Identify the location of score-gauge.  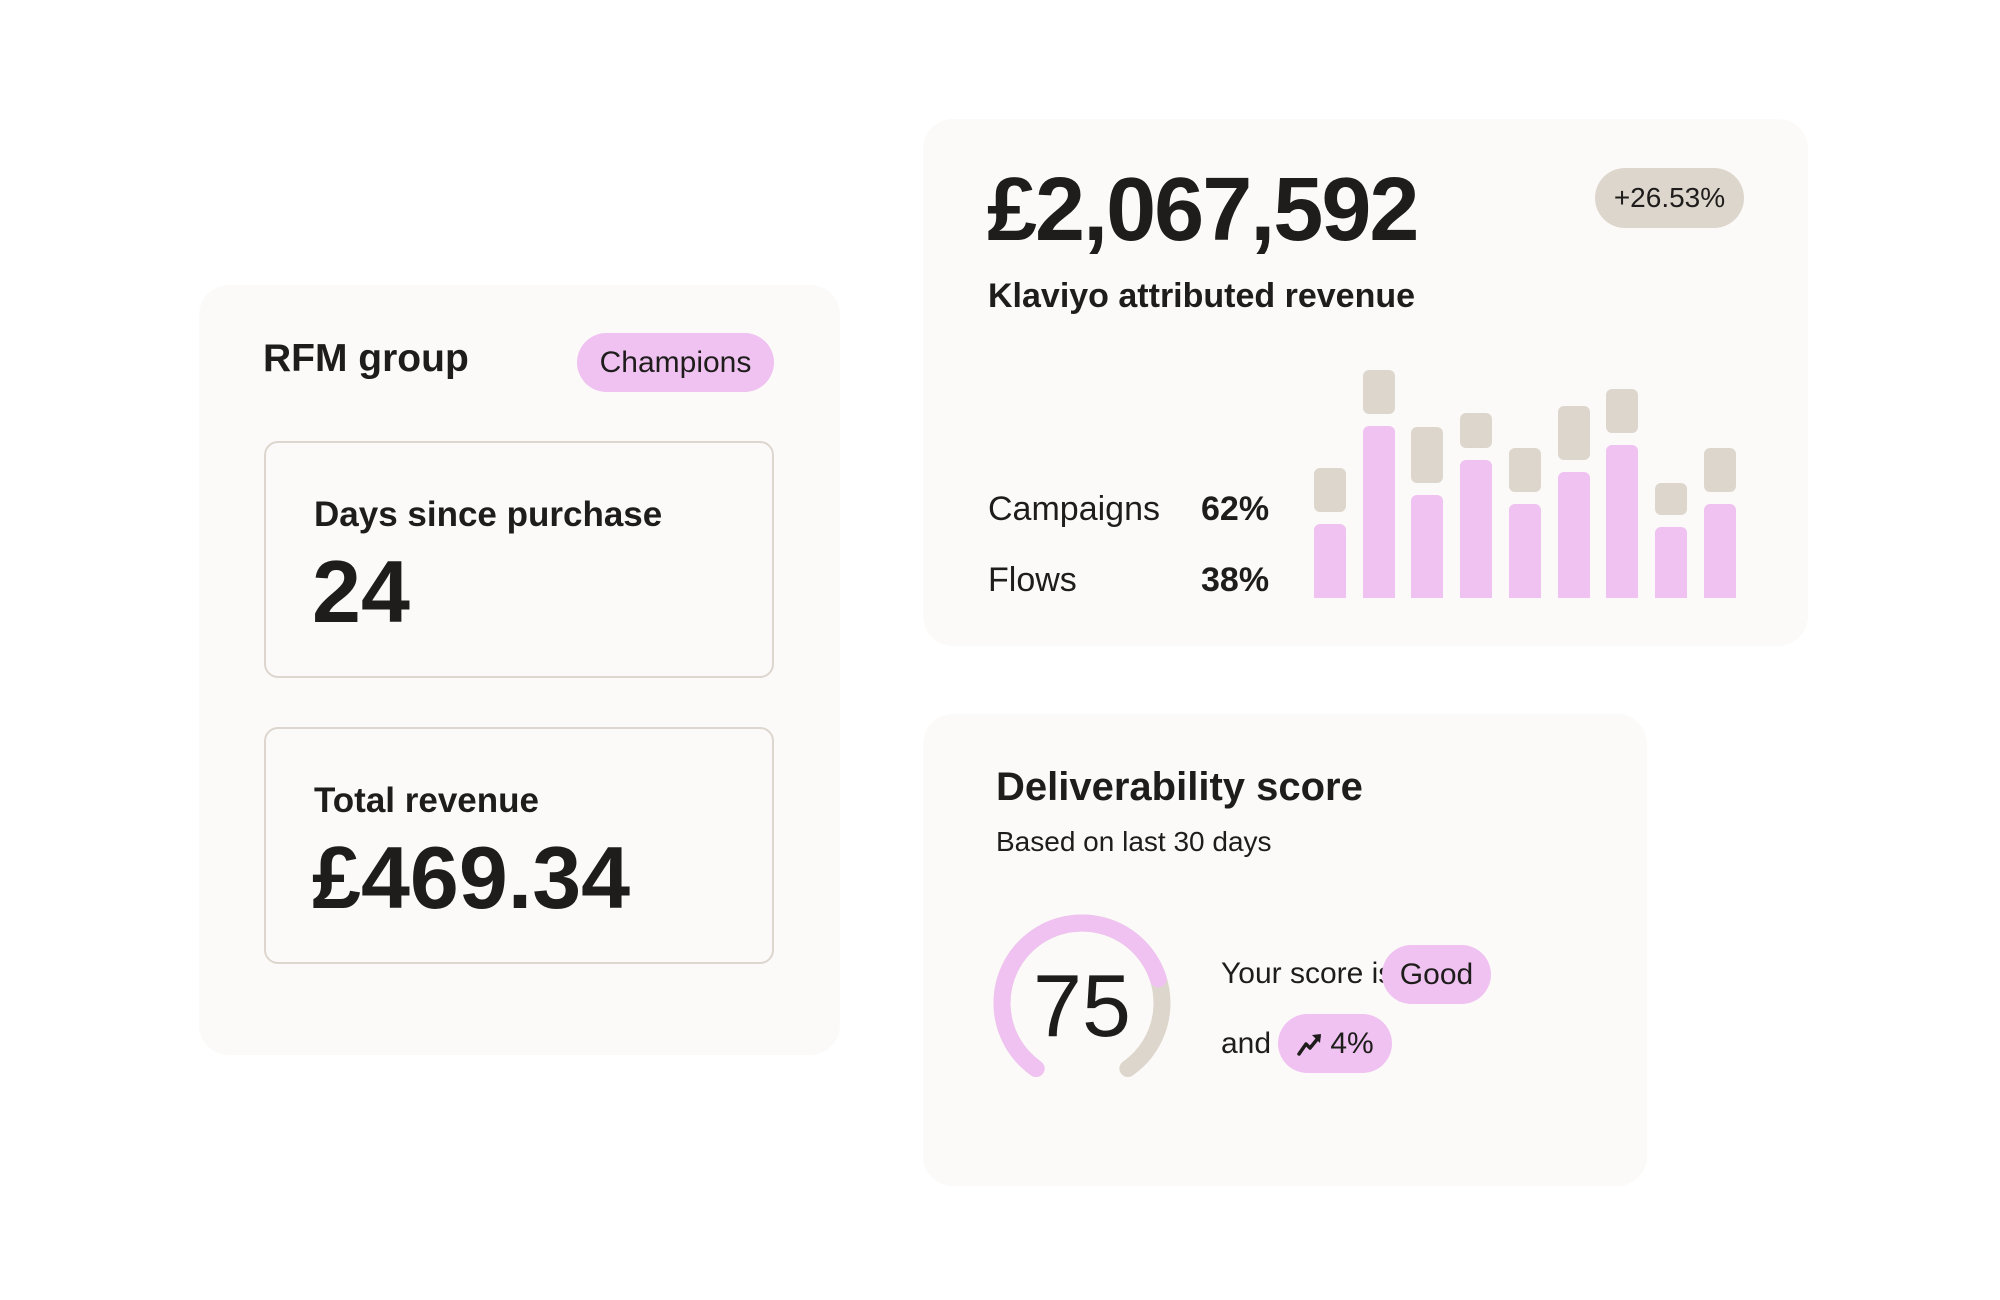
(1082, 996).